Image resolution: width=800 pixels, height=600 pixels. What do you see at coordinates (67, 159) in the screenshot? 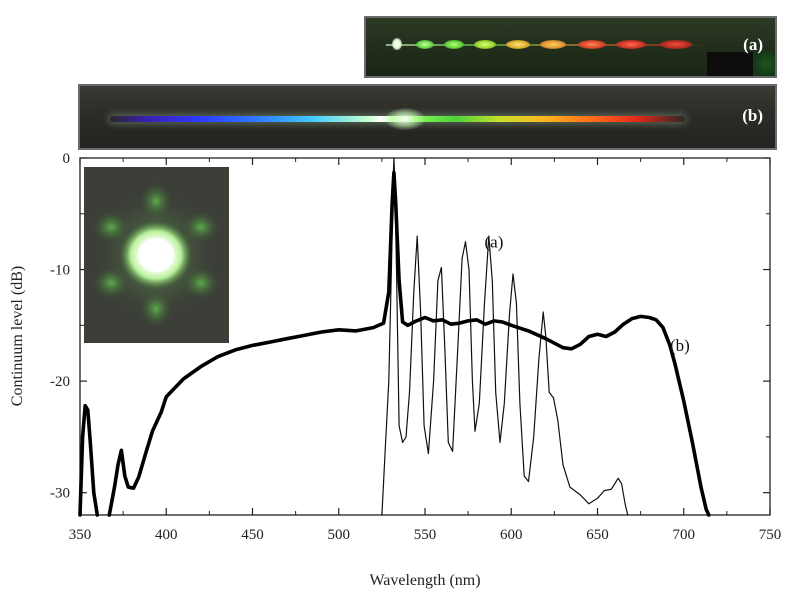
I see `y-tick-label: 0` at bounding box center [67, 159].